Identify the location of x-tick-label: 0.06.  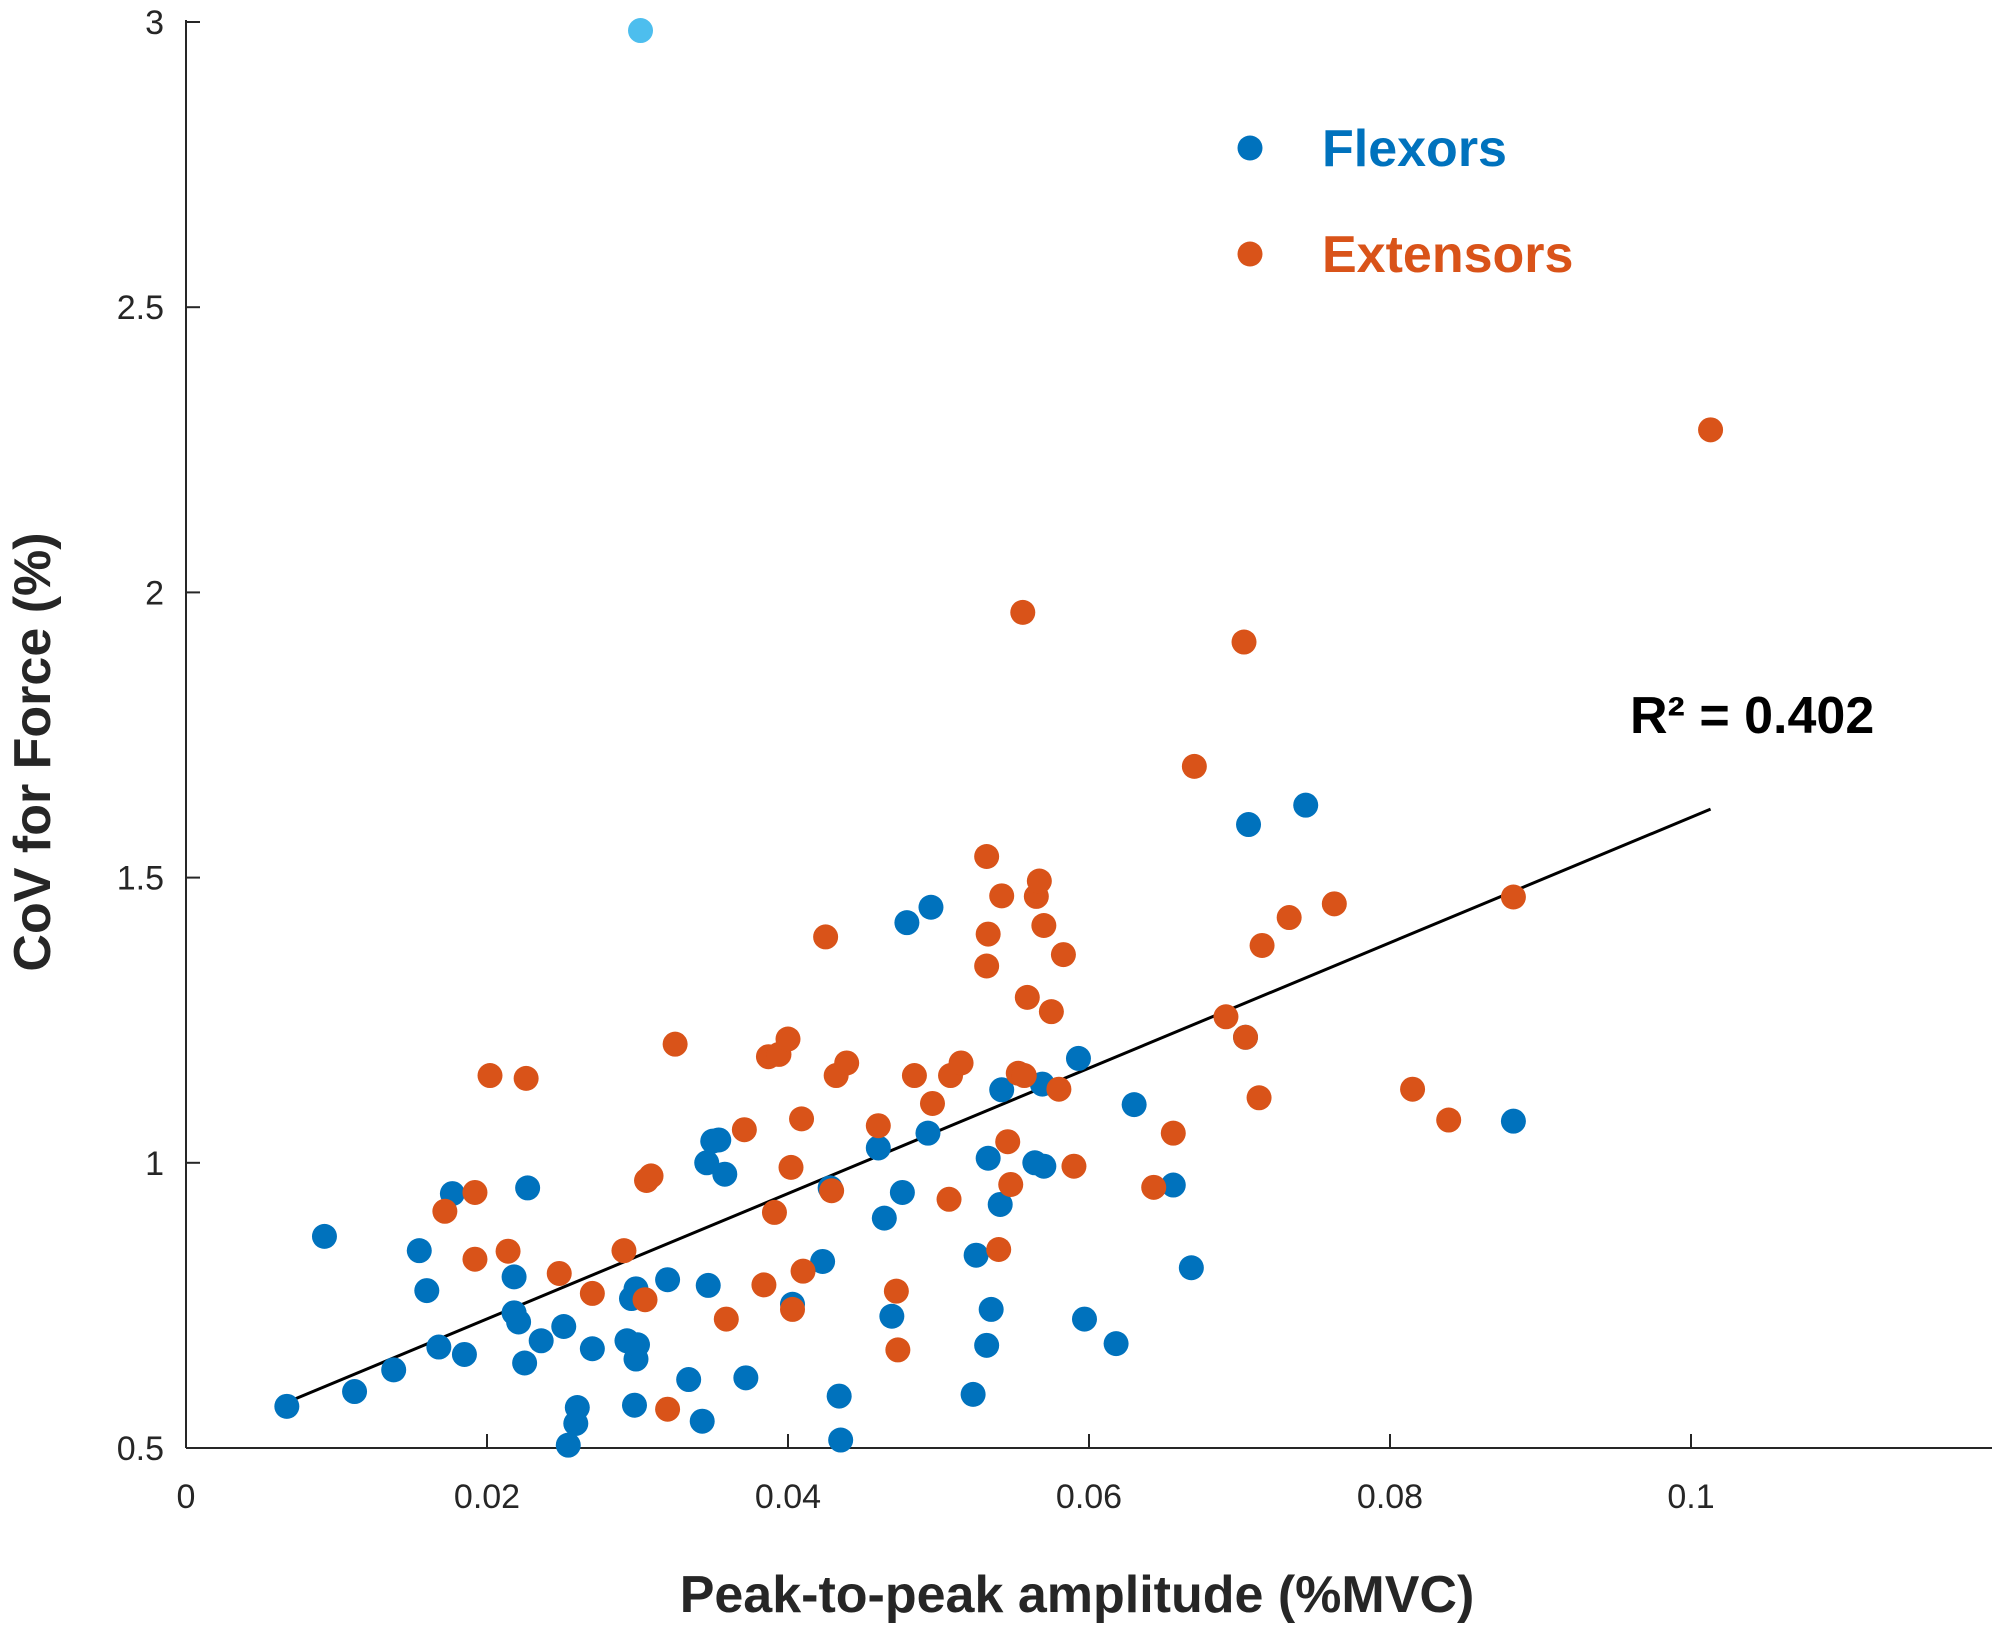
(1089, 1497).